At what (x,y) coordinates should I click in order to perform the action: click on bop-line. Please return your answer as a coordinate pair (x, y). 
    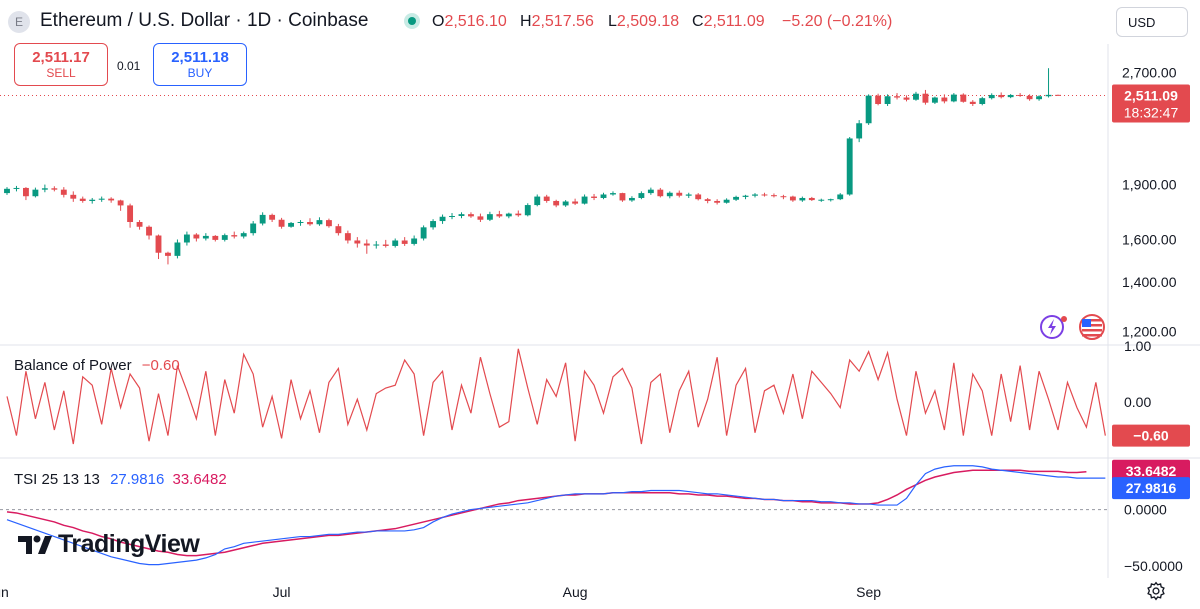
    Looking at the image, I should click on (556, 396).